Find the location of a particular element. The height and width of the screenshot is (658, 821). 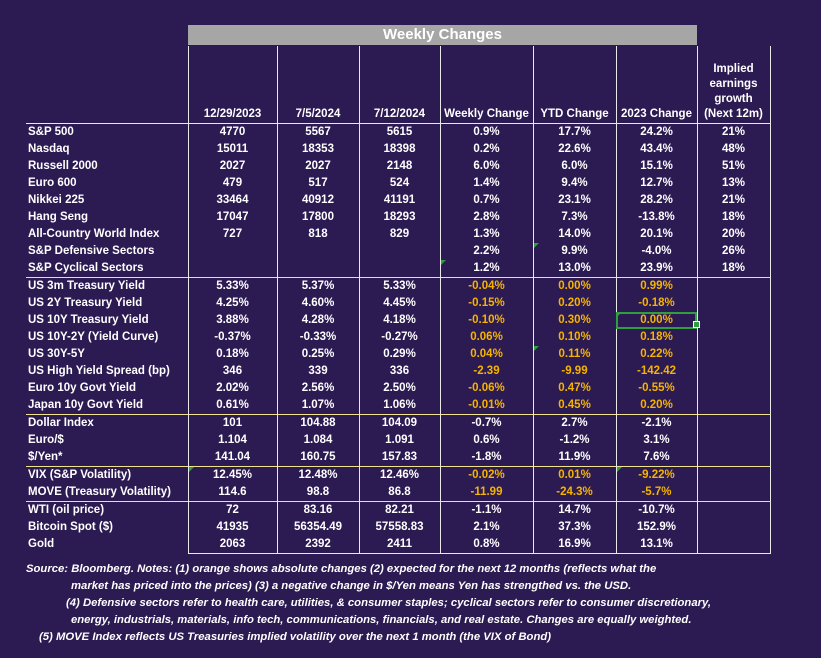

cell: 0.2% is located at coordinates (486, 149).